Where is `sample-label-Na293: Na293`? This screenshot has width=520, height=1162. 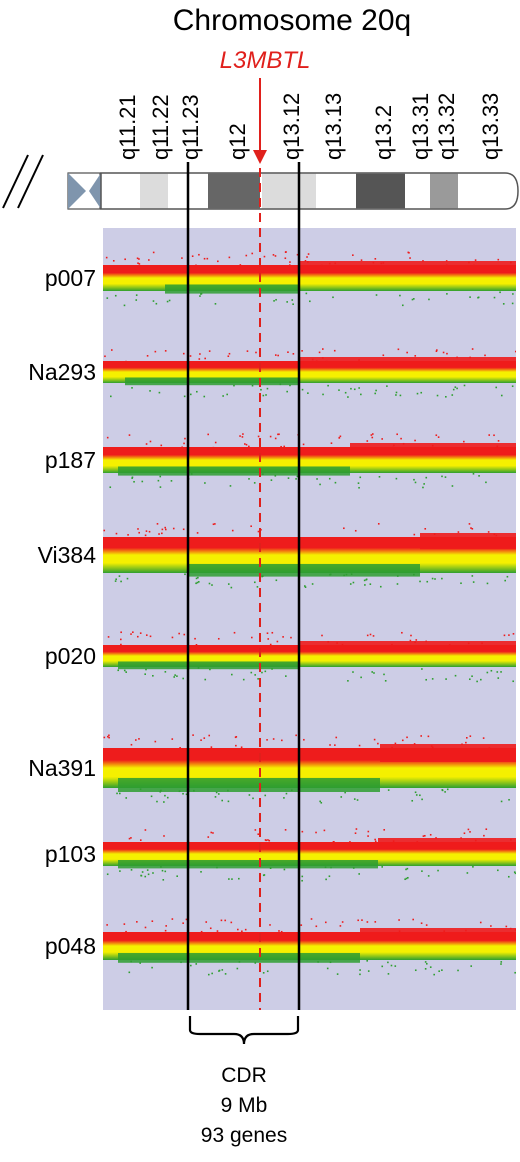 sample-label-Na293: Na293 is located at coordinates (62, 372).